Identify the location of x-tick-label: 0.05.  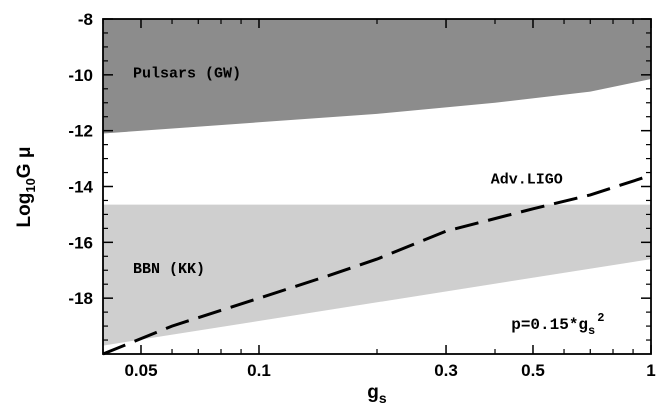
(140, 370).